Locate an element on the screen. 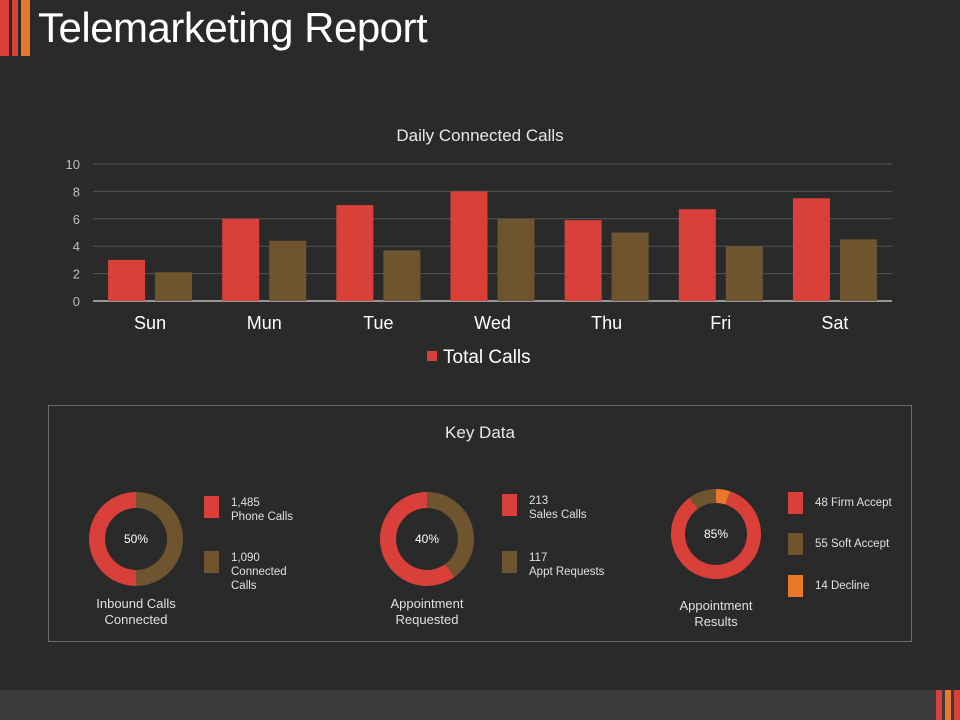 The height and width of the screenshot is (720, 960). donut-center-label: 85% is located at coordinates (716, 534).